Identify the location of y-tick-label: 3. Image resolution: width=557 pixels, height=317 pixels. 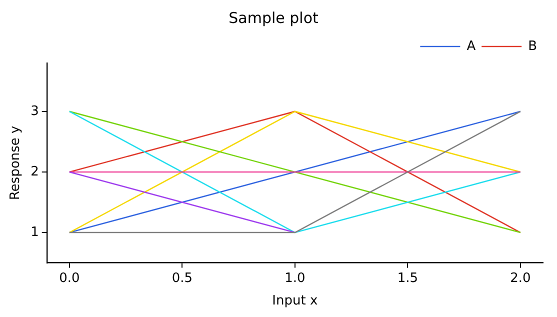
(34, 111).